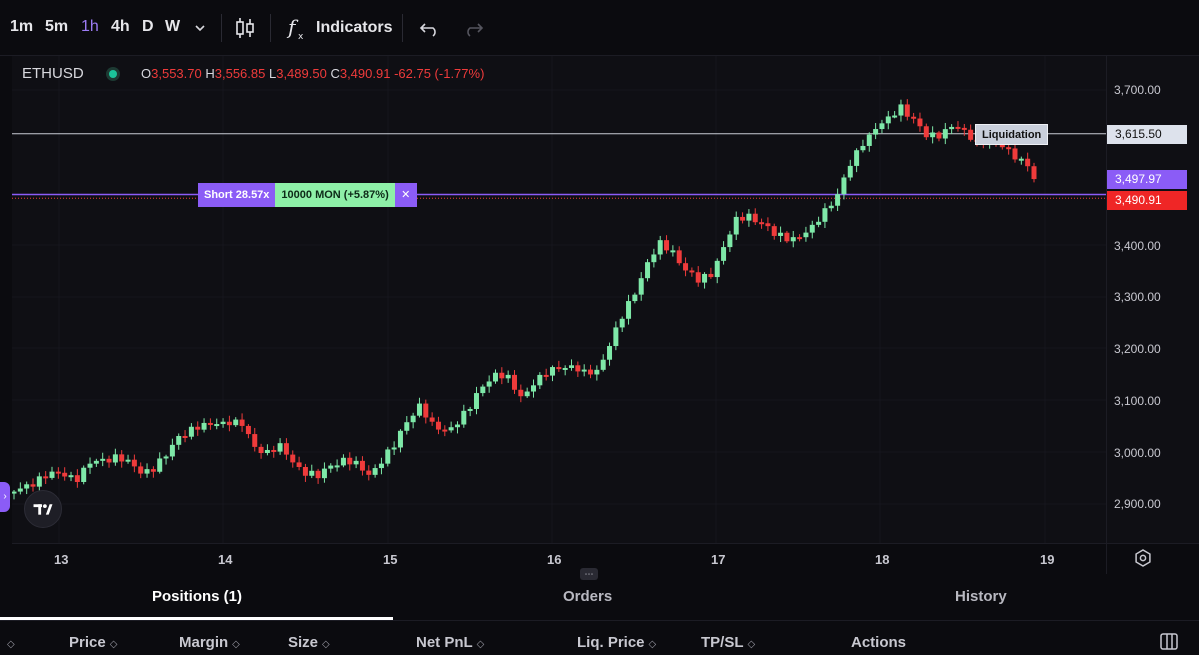 This screenshot has height=655, width=1199. I want to click on panel-resize-handle: ⋯, so click(589, 574).